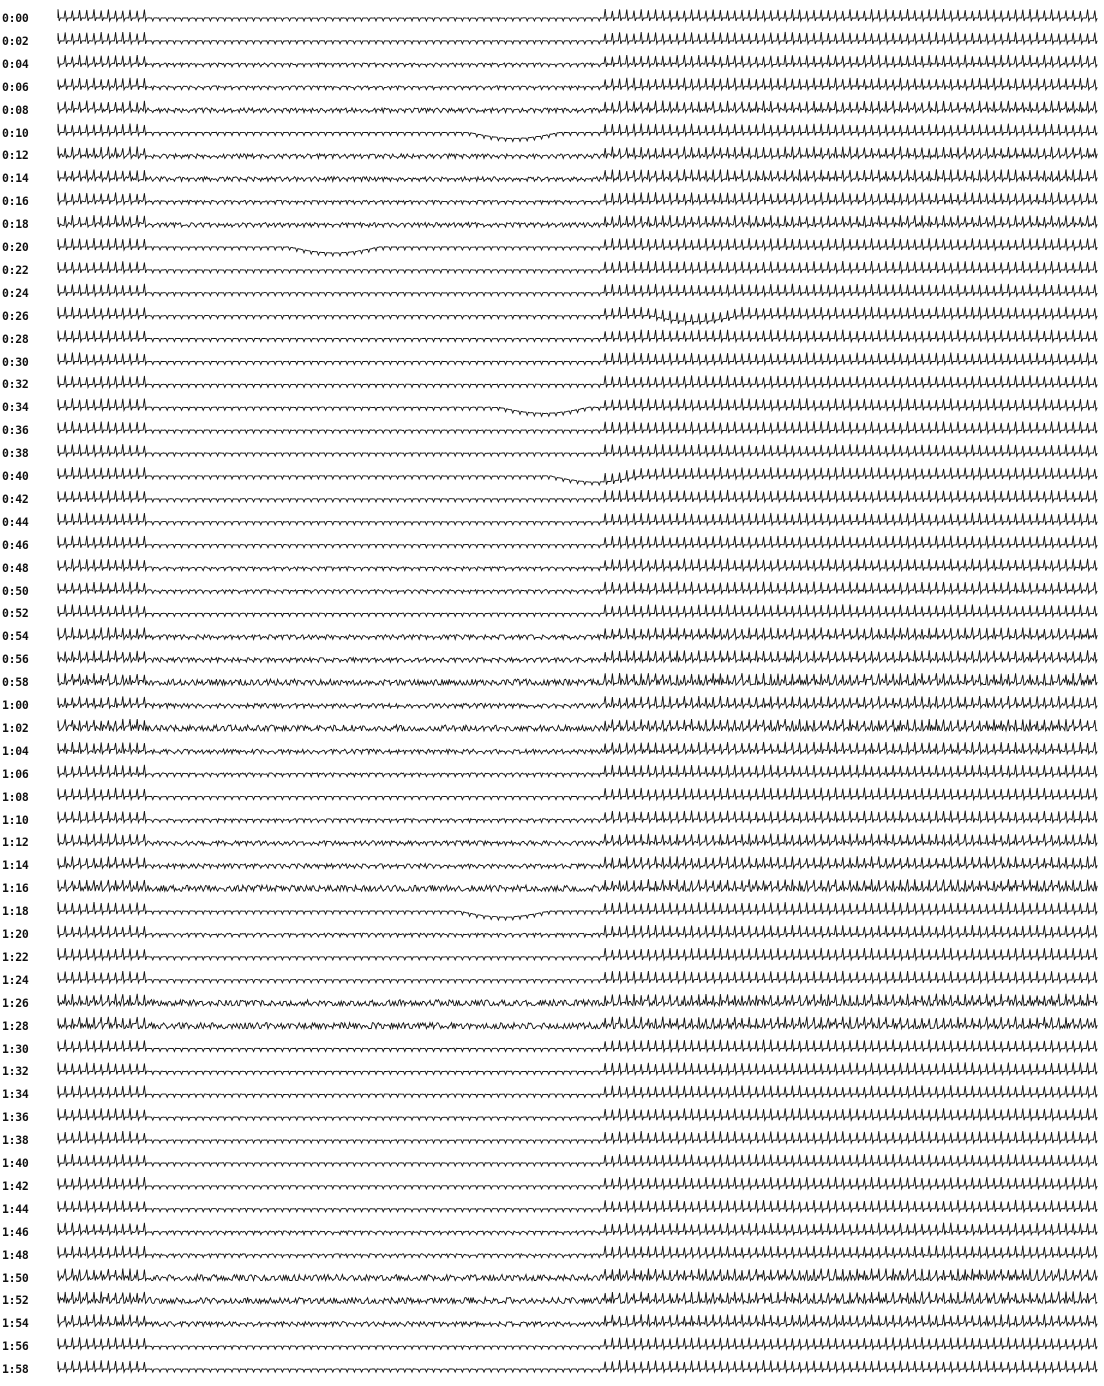 The height and width of the screenshot is (1386, 1104). Describe the element at coordinates (15, 1117) in the screenshot. I see `time-label: 1:36` at that location.